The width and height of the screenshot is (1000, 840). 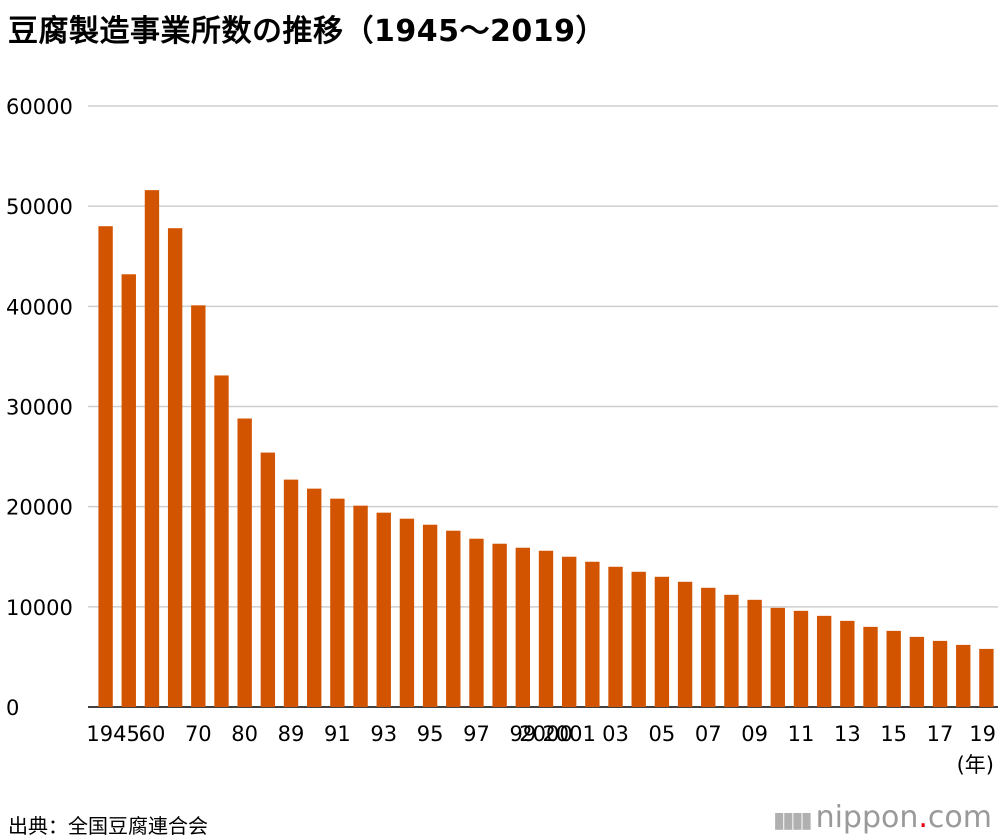 I want to click on x-tick-label: 60, so click(x=152, y=734).